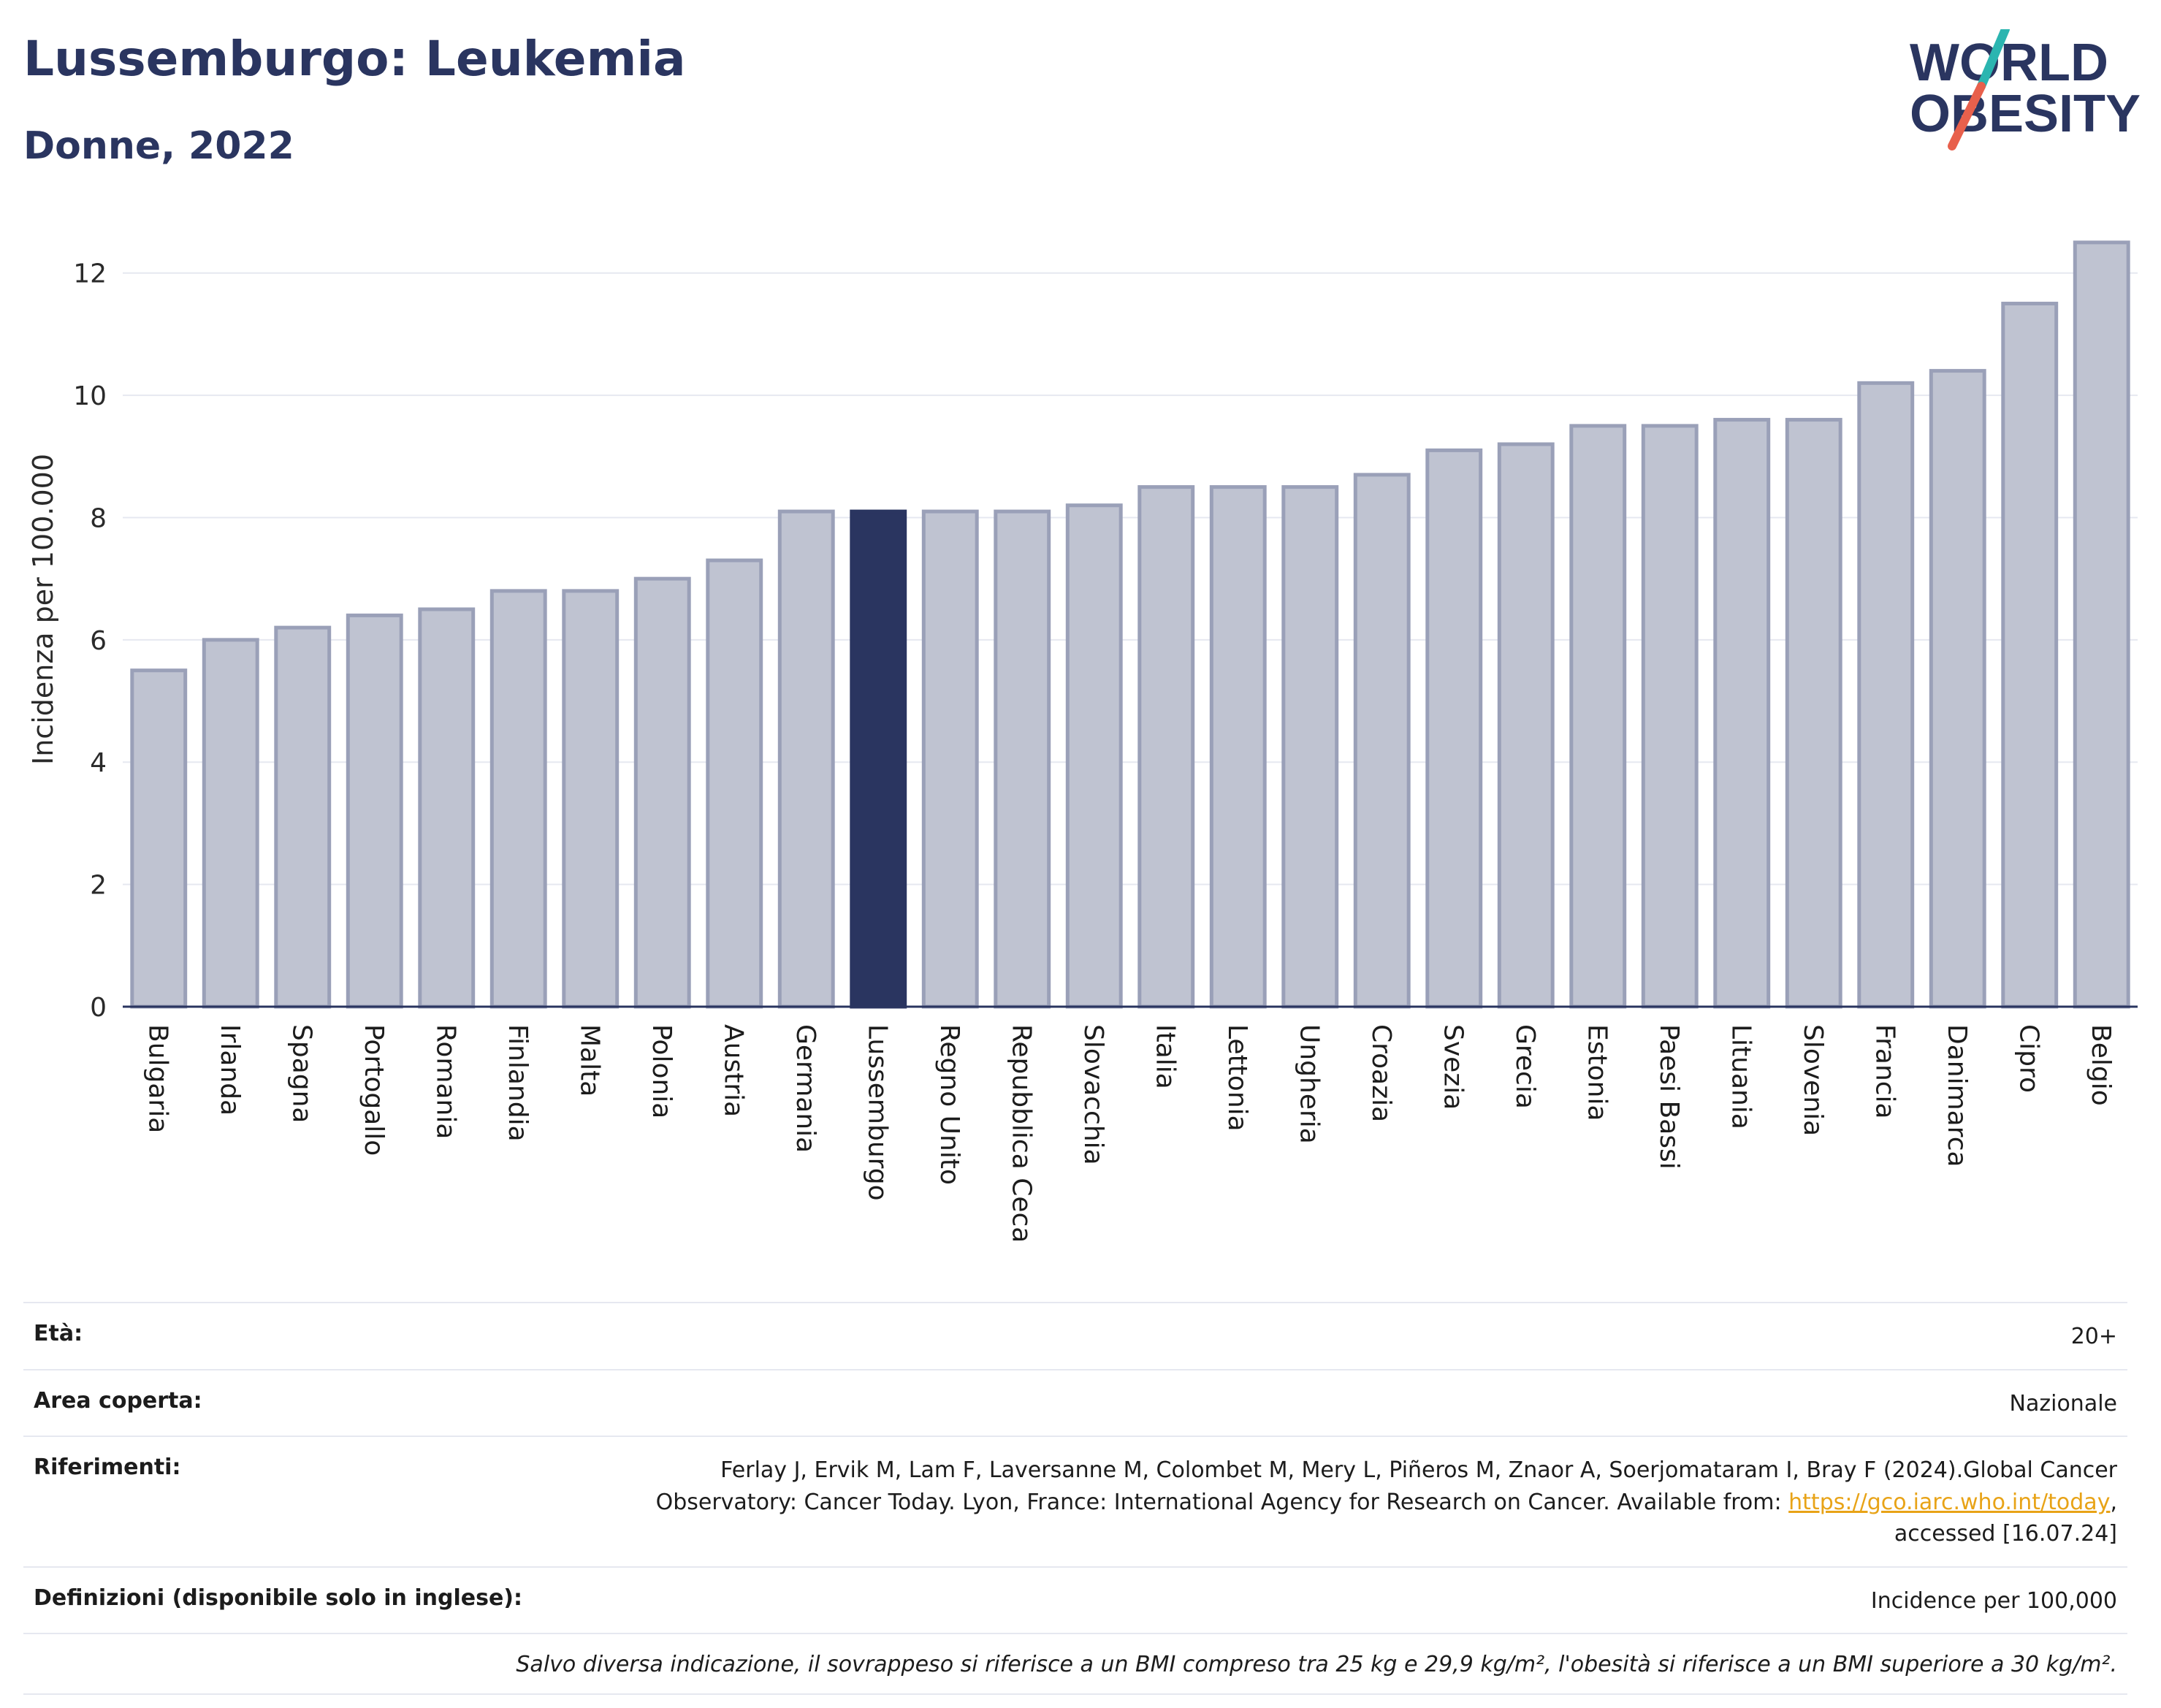  What do you see at coordinates (1950, 1502) in the screenshot?
I see `references-link: https://gco.iarc.who.int/today` at bounding box center [1950, 1502].